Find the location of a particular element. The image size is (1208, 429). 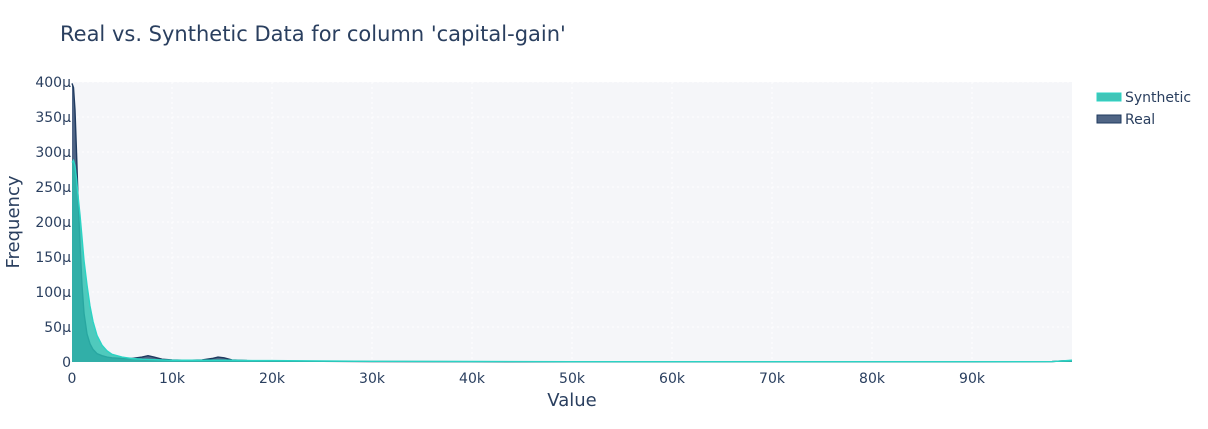

x-tick-label: 0 is located at coordinates (72, 379).